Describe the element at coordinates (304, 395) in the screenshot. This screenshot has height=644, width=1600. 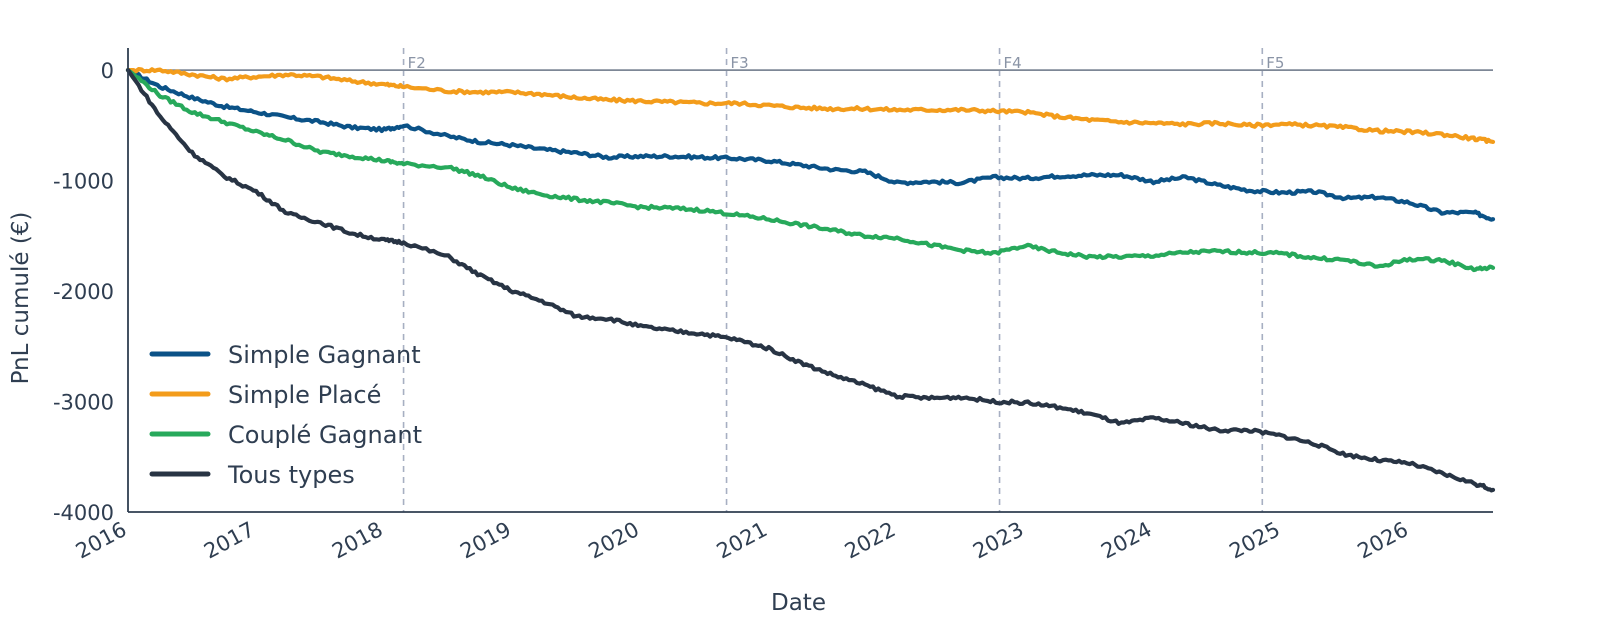
I see `legend-label-simple-plac-: Simple Placé` at that location.